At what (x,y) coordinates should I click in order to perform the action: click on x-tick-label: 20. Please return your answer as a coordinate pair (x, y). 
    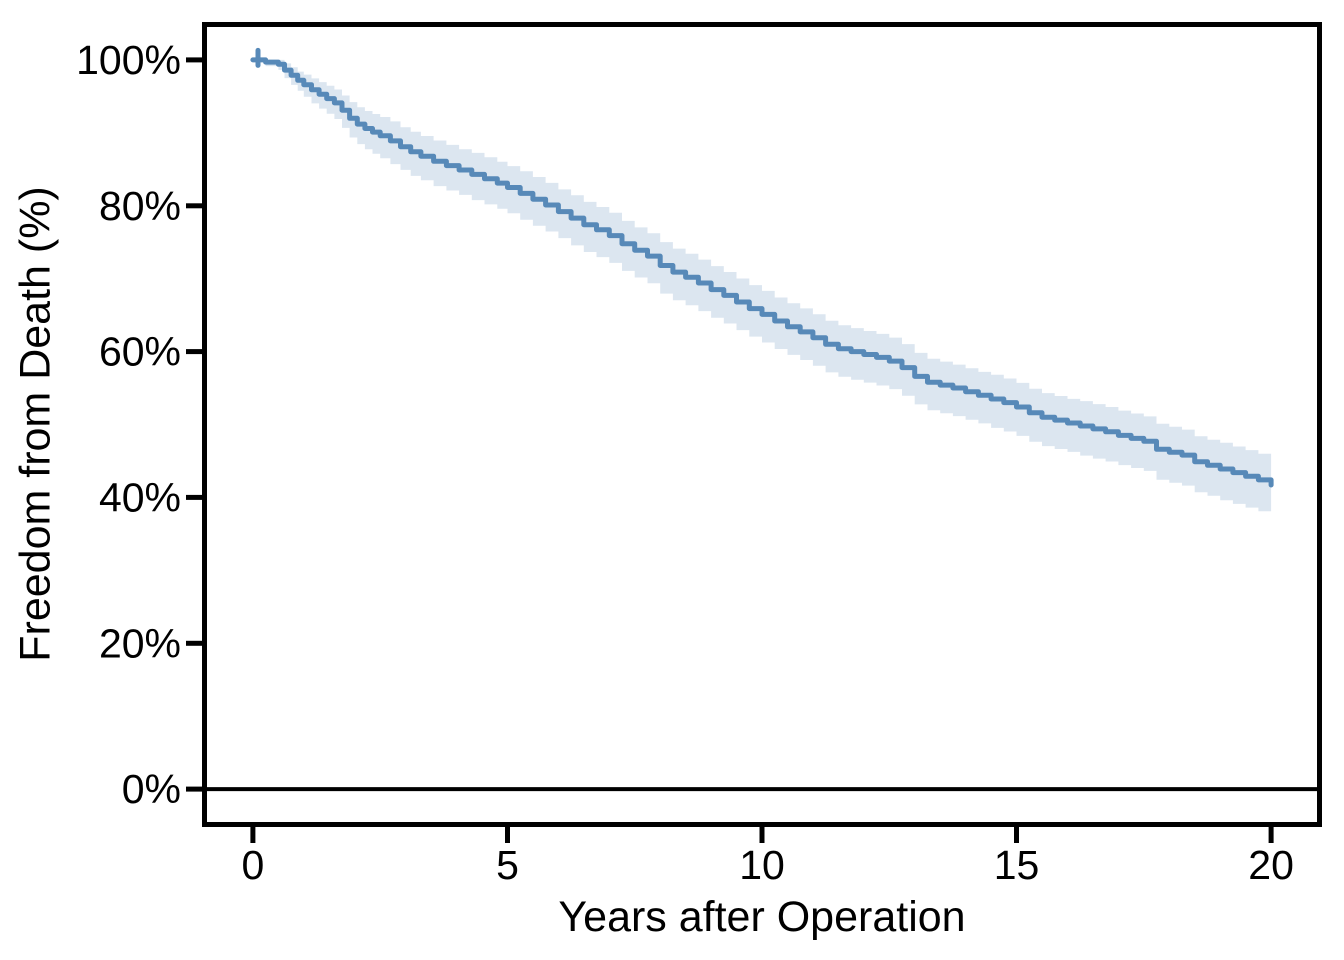
    Looking at the image, I should click on (1271, 865).